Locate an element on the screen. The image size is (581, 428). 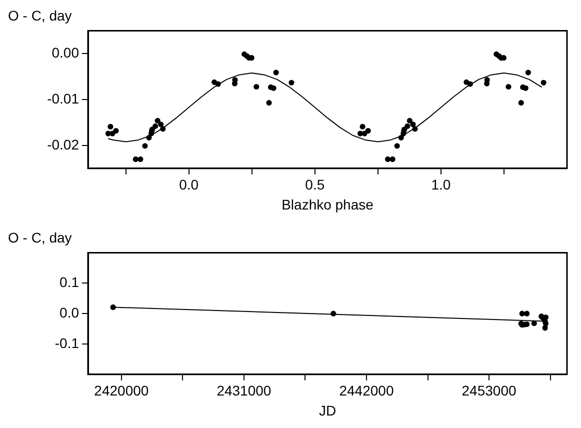
x-tick-label: 2453000 is located at coordinates (489, 390).